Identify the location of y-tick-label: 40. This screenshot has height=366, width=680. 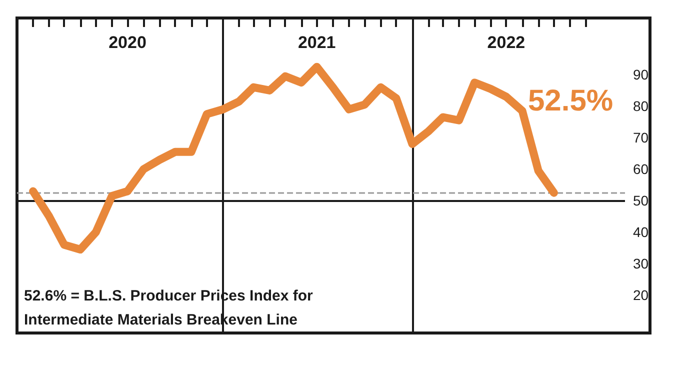
(641, 232).